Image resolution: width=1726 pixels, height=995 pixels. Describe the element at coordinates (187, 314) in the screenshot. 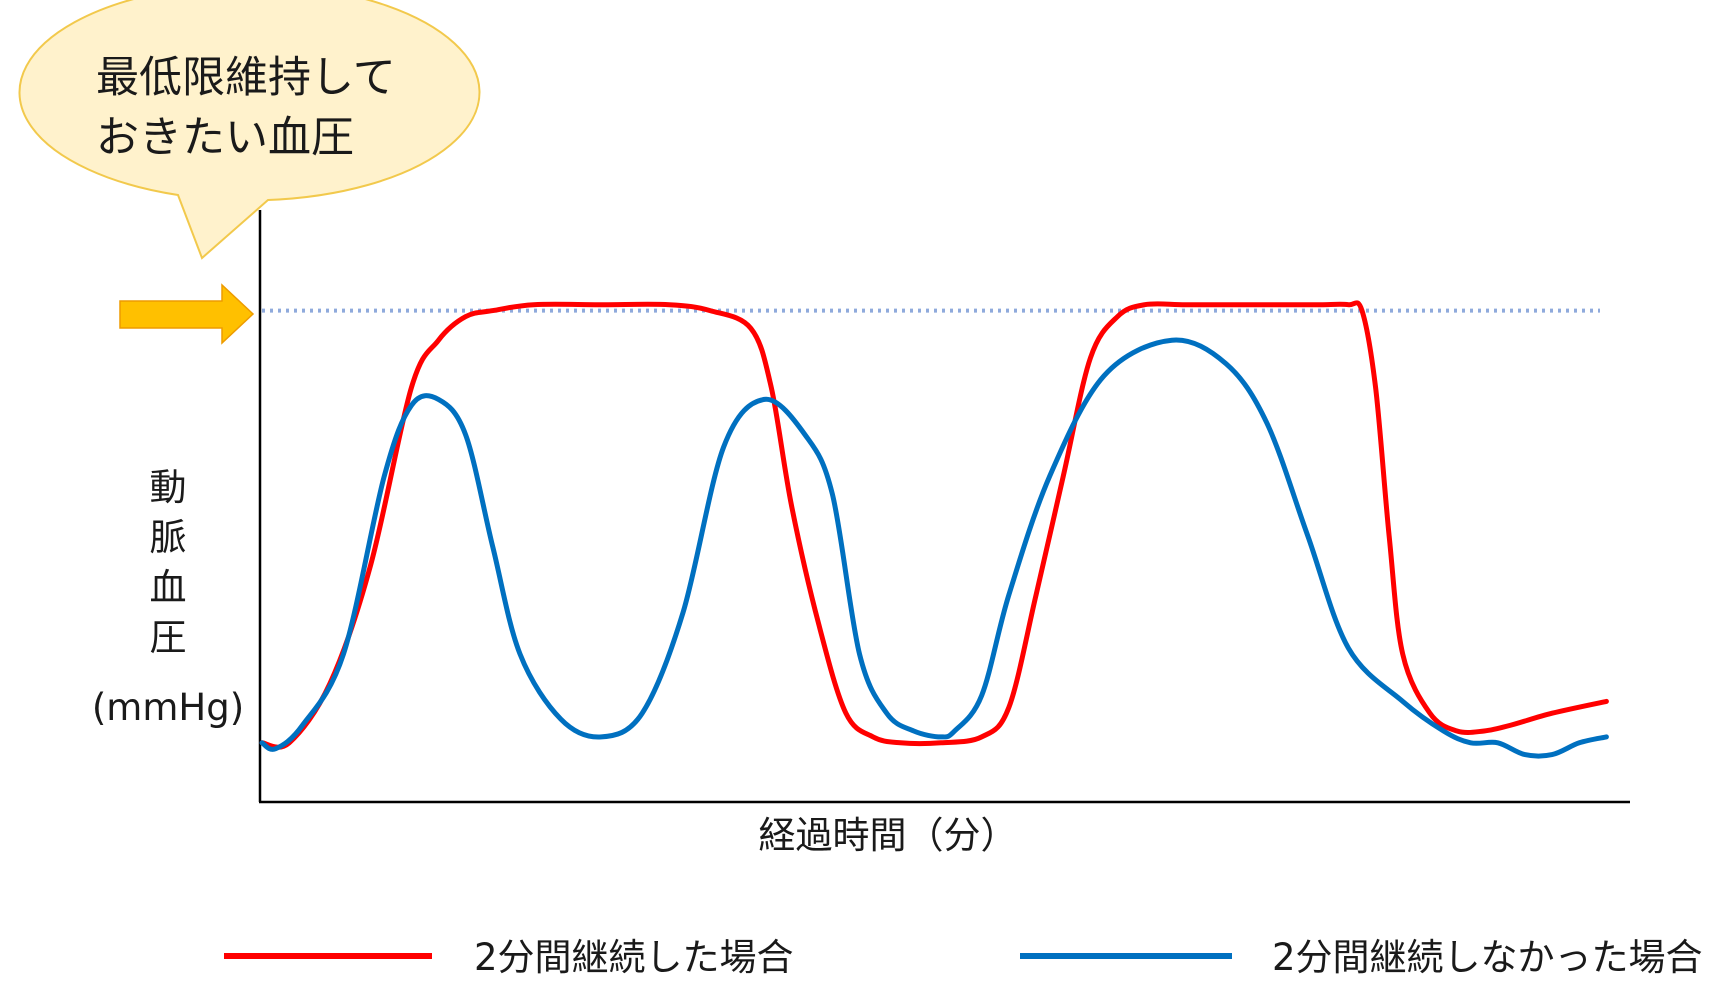

I see `threshold-arrow-icon` at that location.